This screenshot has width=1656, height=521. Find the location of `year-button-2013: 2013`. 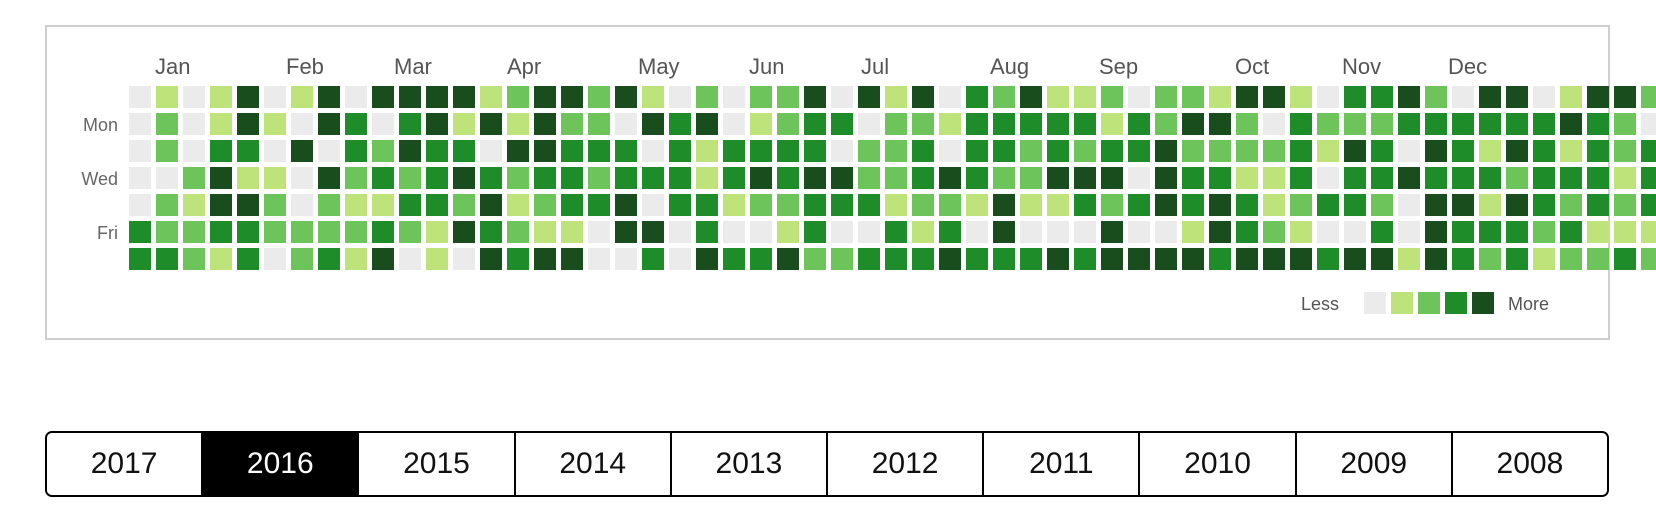

year-button-2013: 2013 is located at coordinates (748, 464).